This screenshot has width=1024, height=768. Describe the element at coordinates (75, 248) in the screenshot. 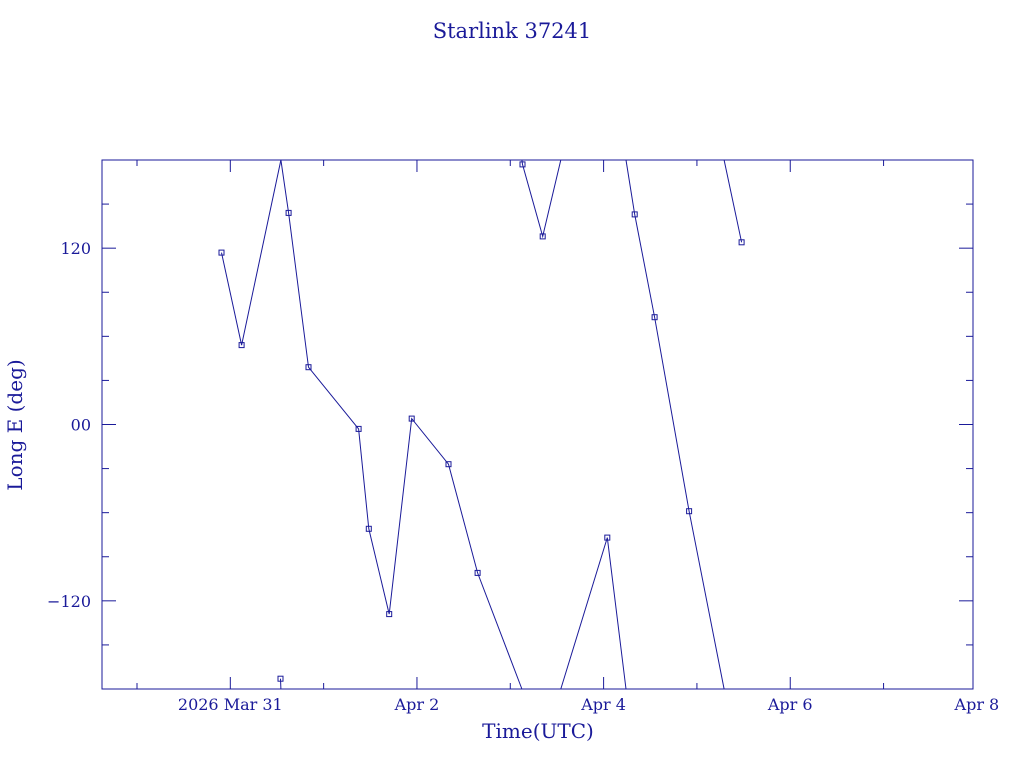

I see `y-tick-label: 120` at that location.